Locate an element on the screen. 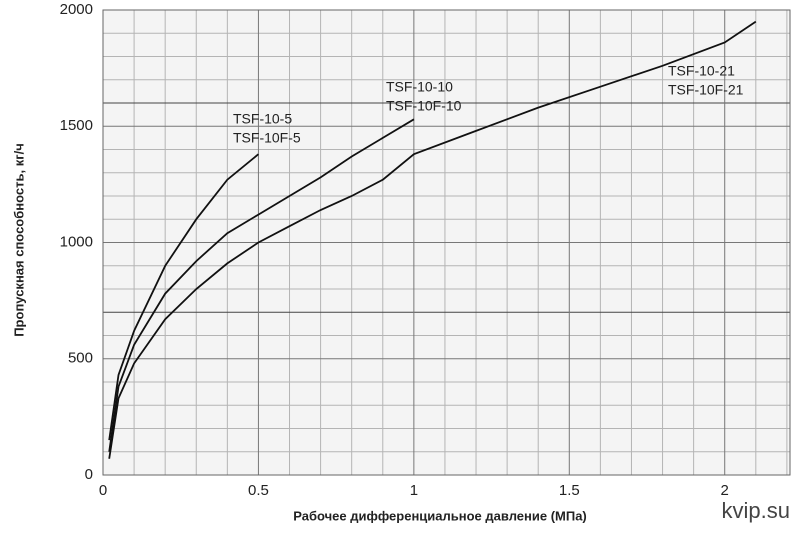  x-tick-label: 1.5 is located at coordinates (569, 490).